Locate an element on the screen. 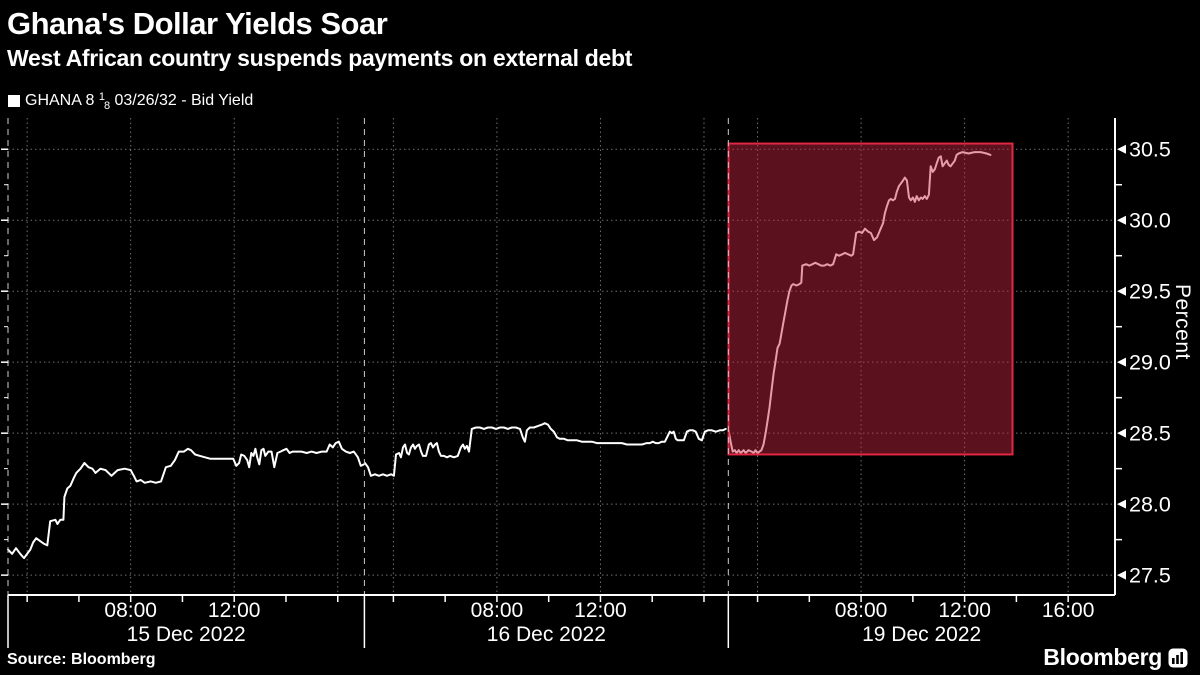 The width and height of the screenshot is (1200, 675). y-tick-label: 30.5 is located at coordinates (1150, 150).